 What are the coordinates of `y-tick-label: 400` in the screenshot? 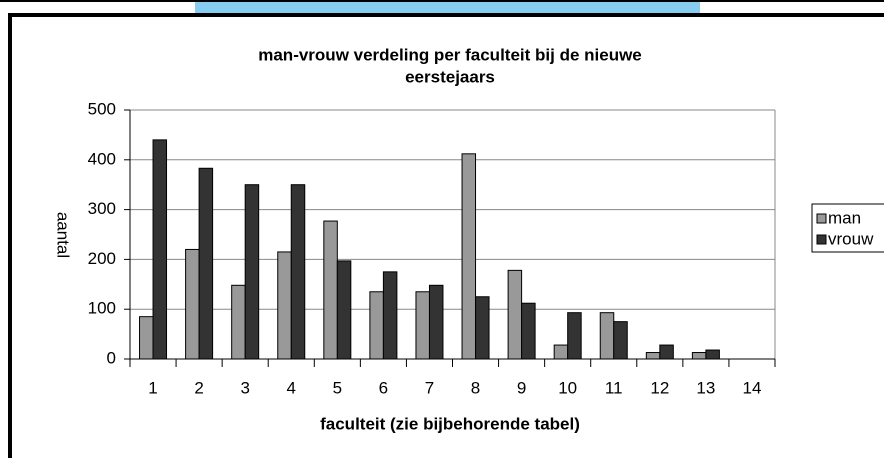 It's located at (102, 158).